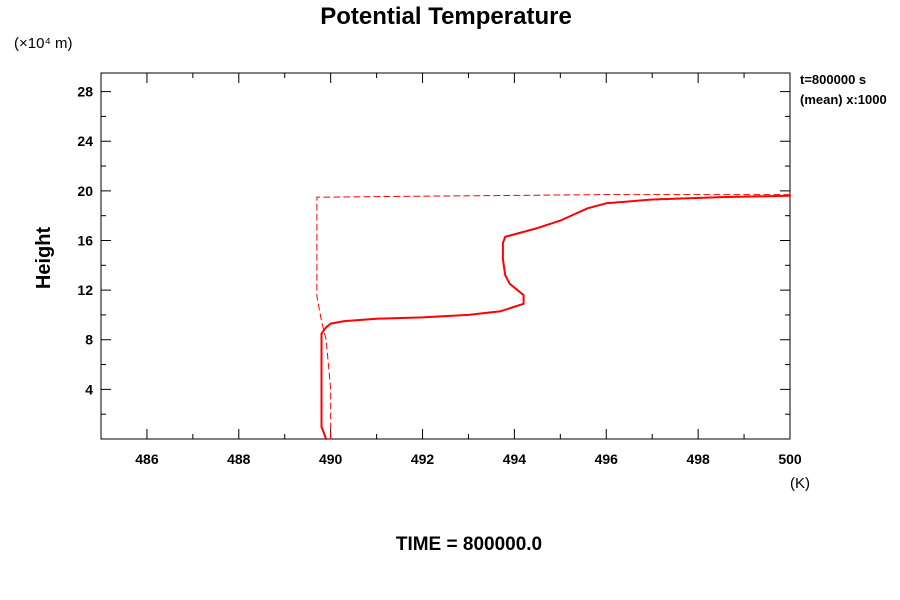  What do you see at coordinates (331, 459) in the screenshot?
I see `x-tick-label: 490` at bounding box center [331, 459].